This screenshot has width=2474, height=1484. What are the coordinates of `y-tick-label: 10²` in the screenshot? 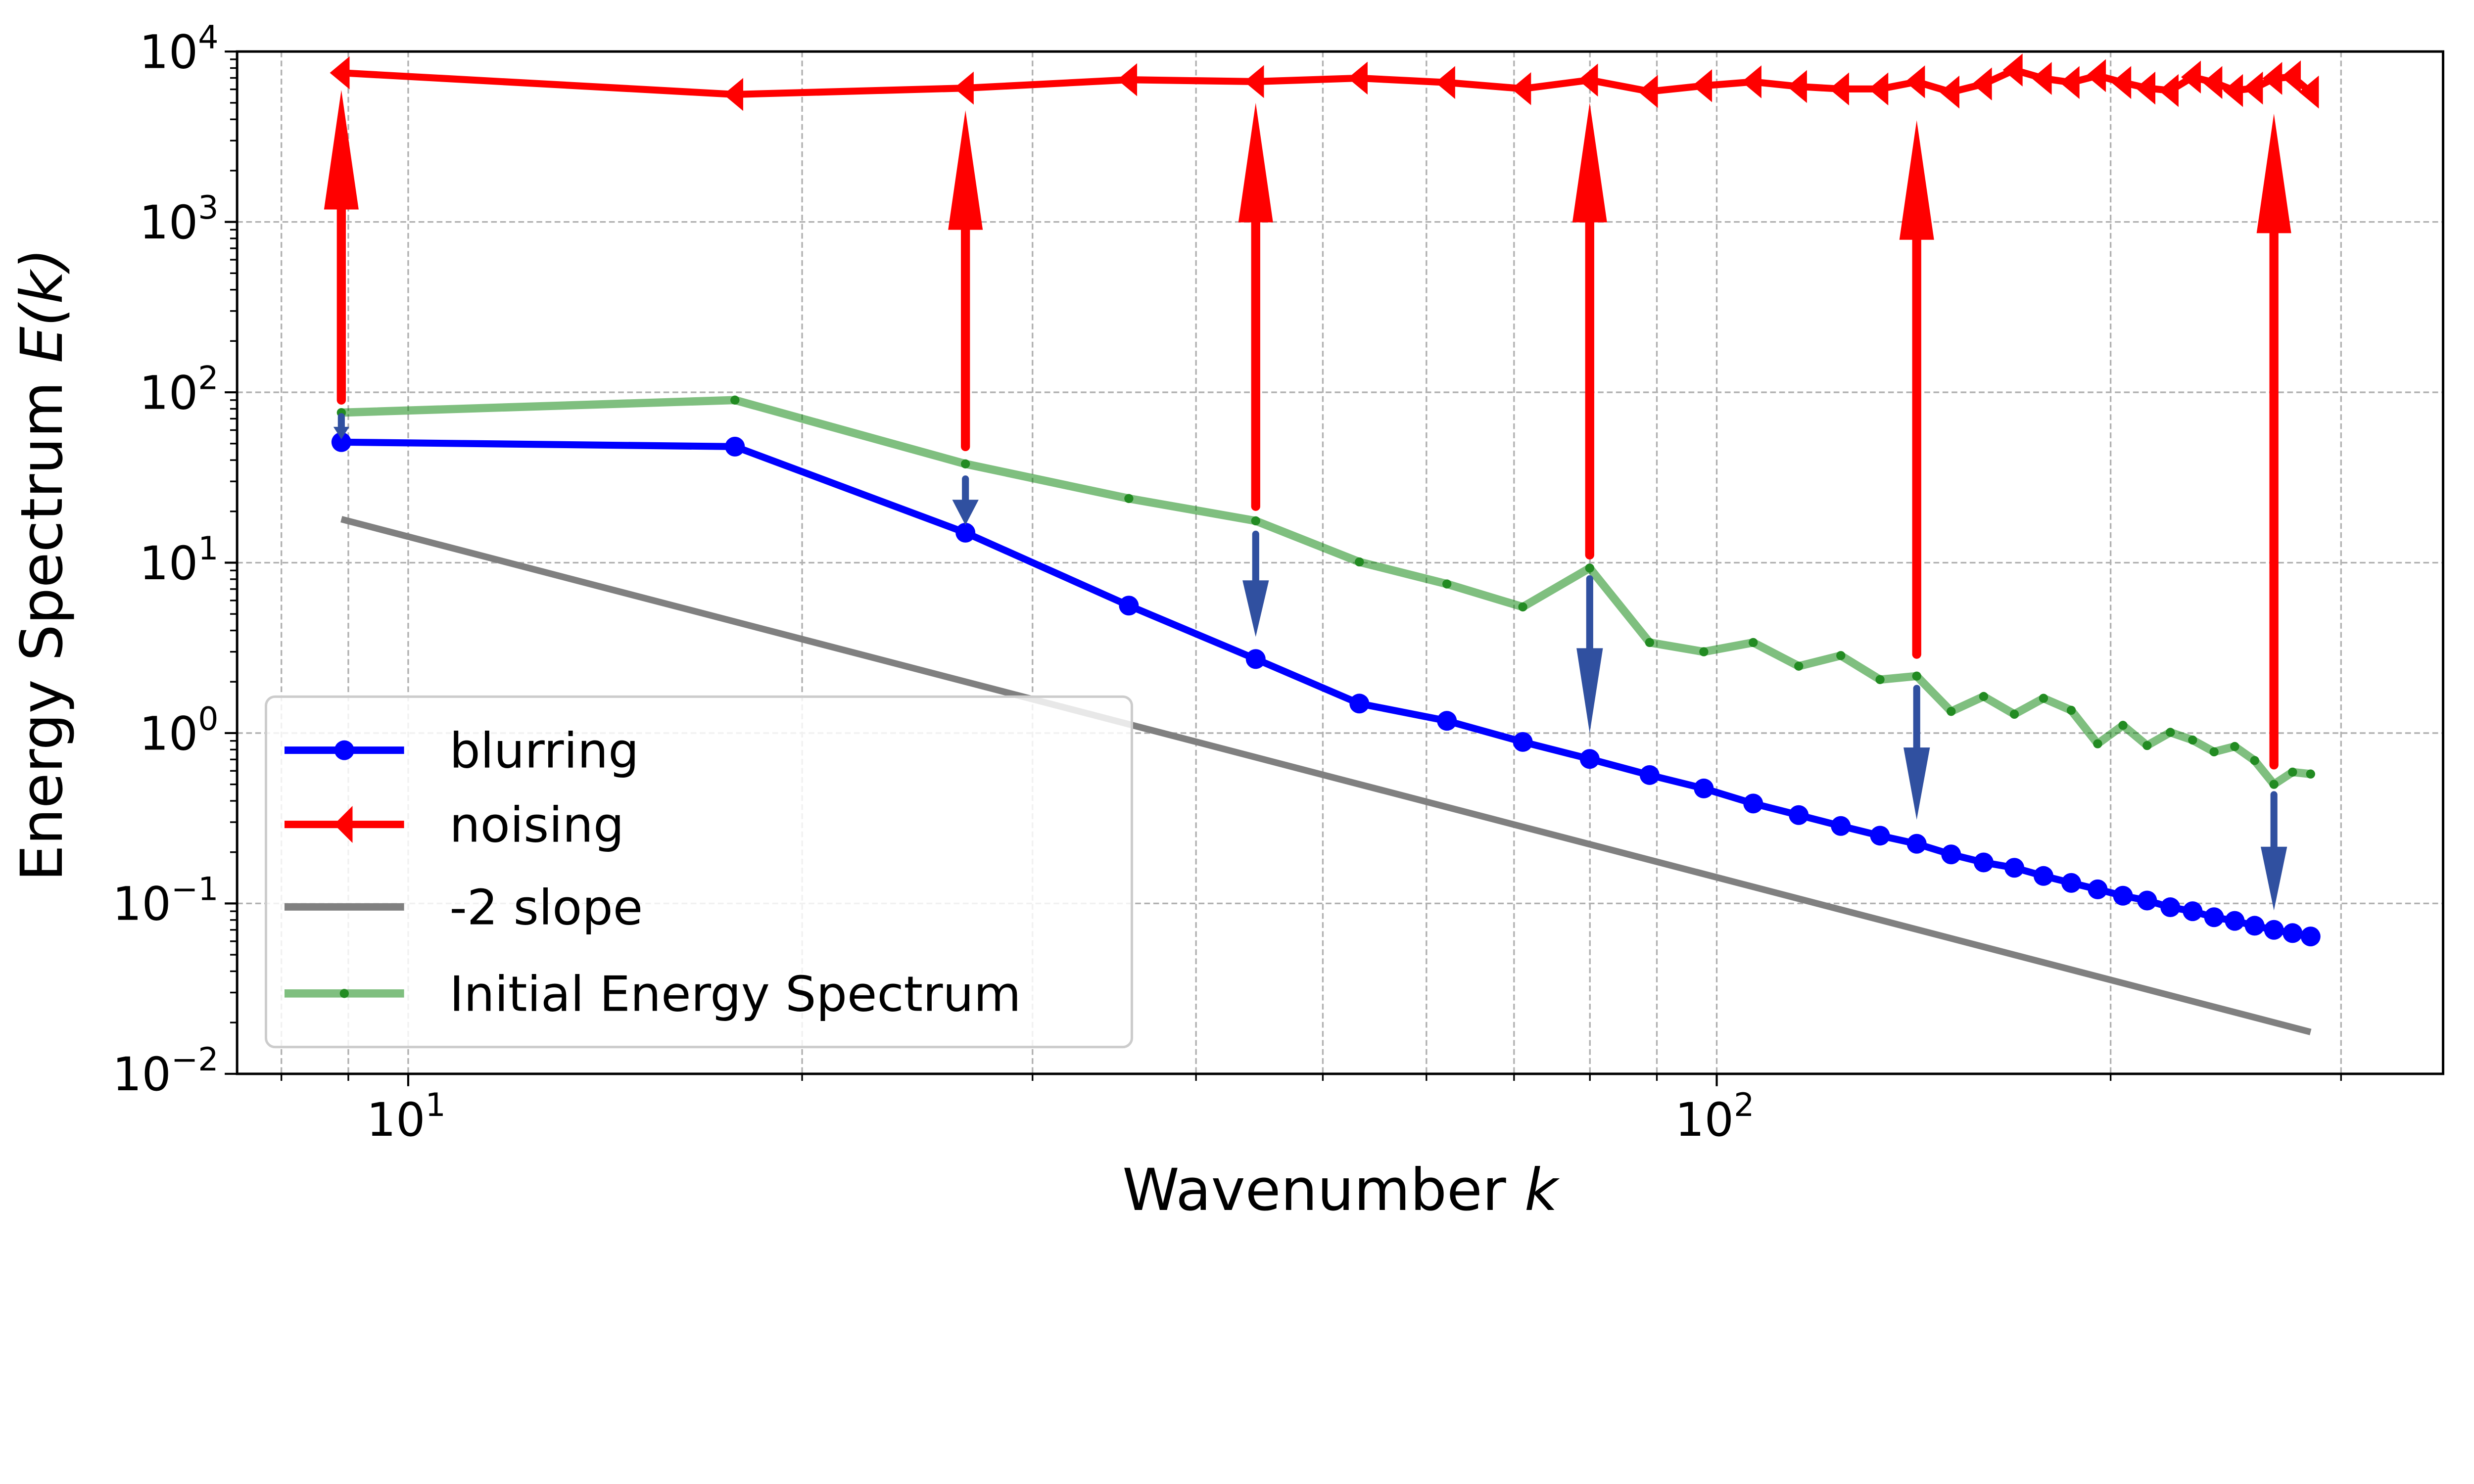 It's located at (179, 390).